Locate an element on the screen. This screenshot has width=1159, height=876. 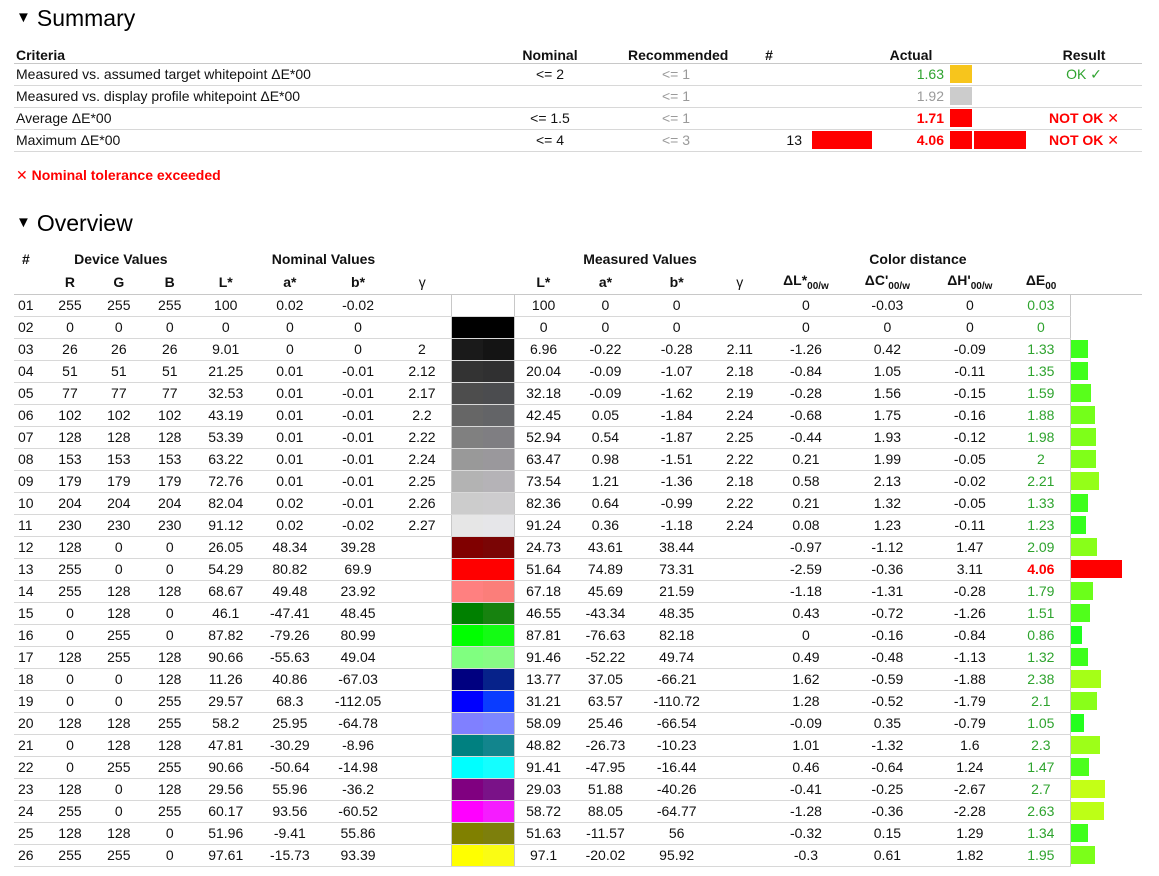
delta-e-cell: 1.59 is located at coordinates (1041, 393).